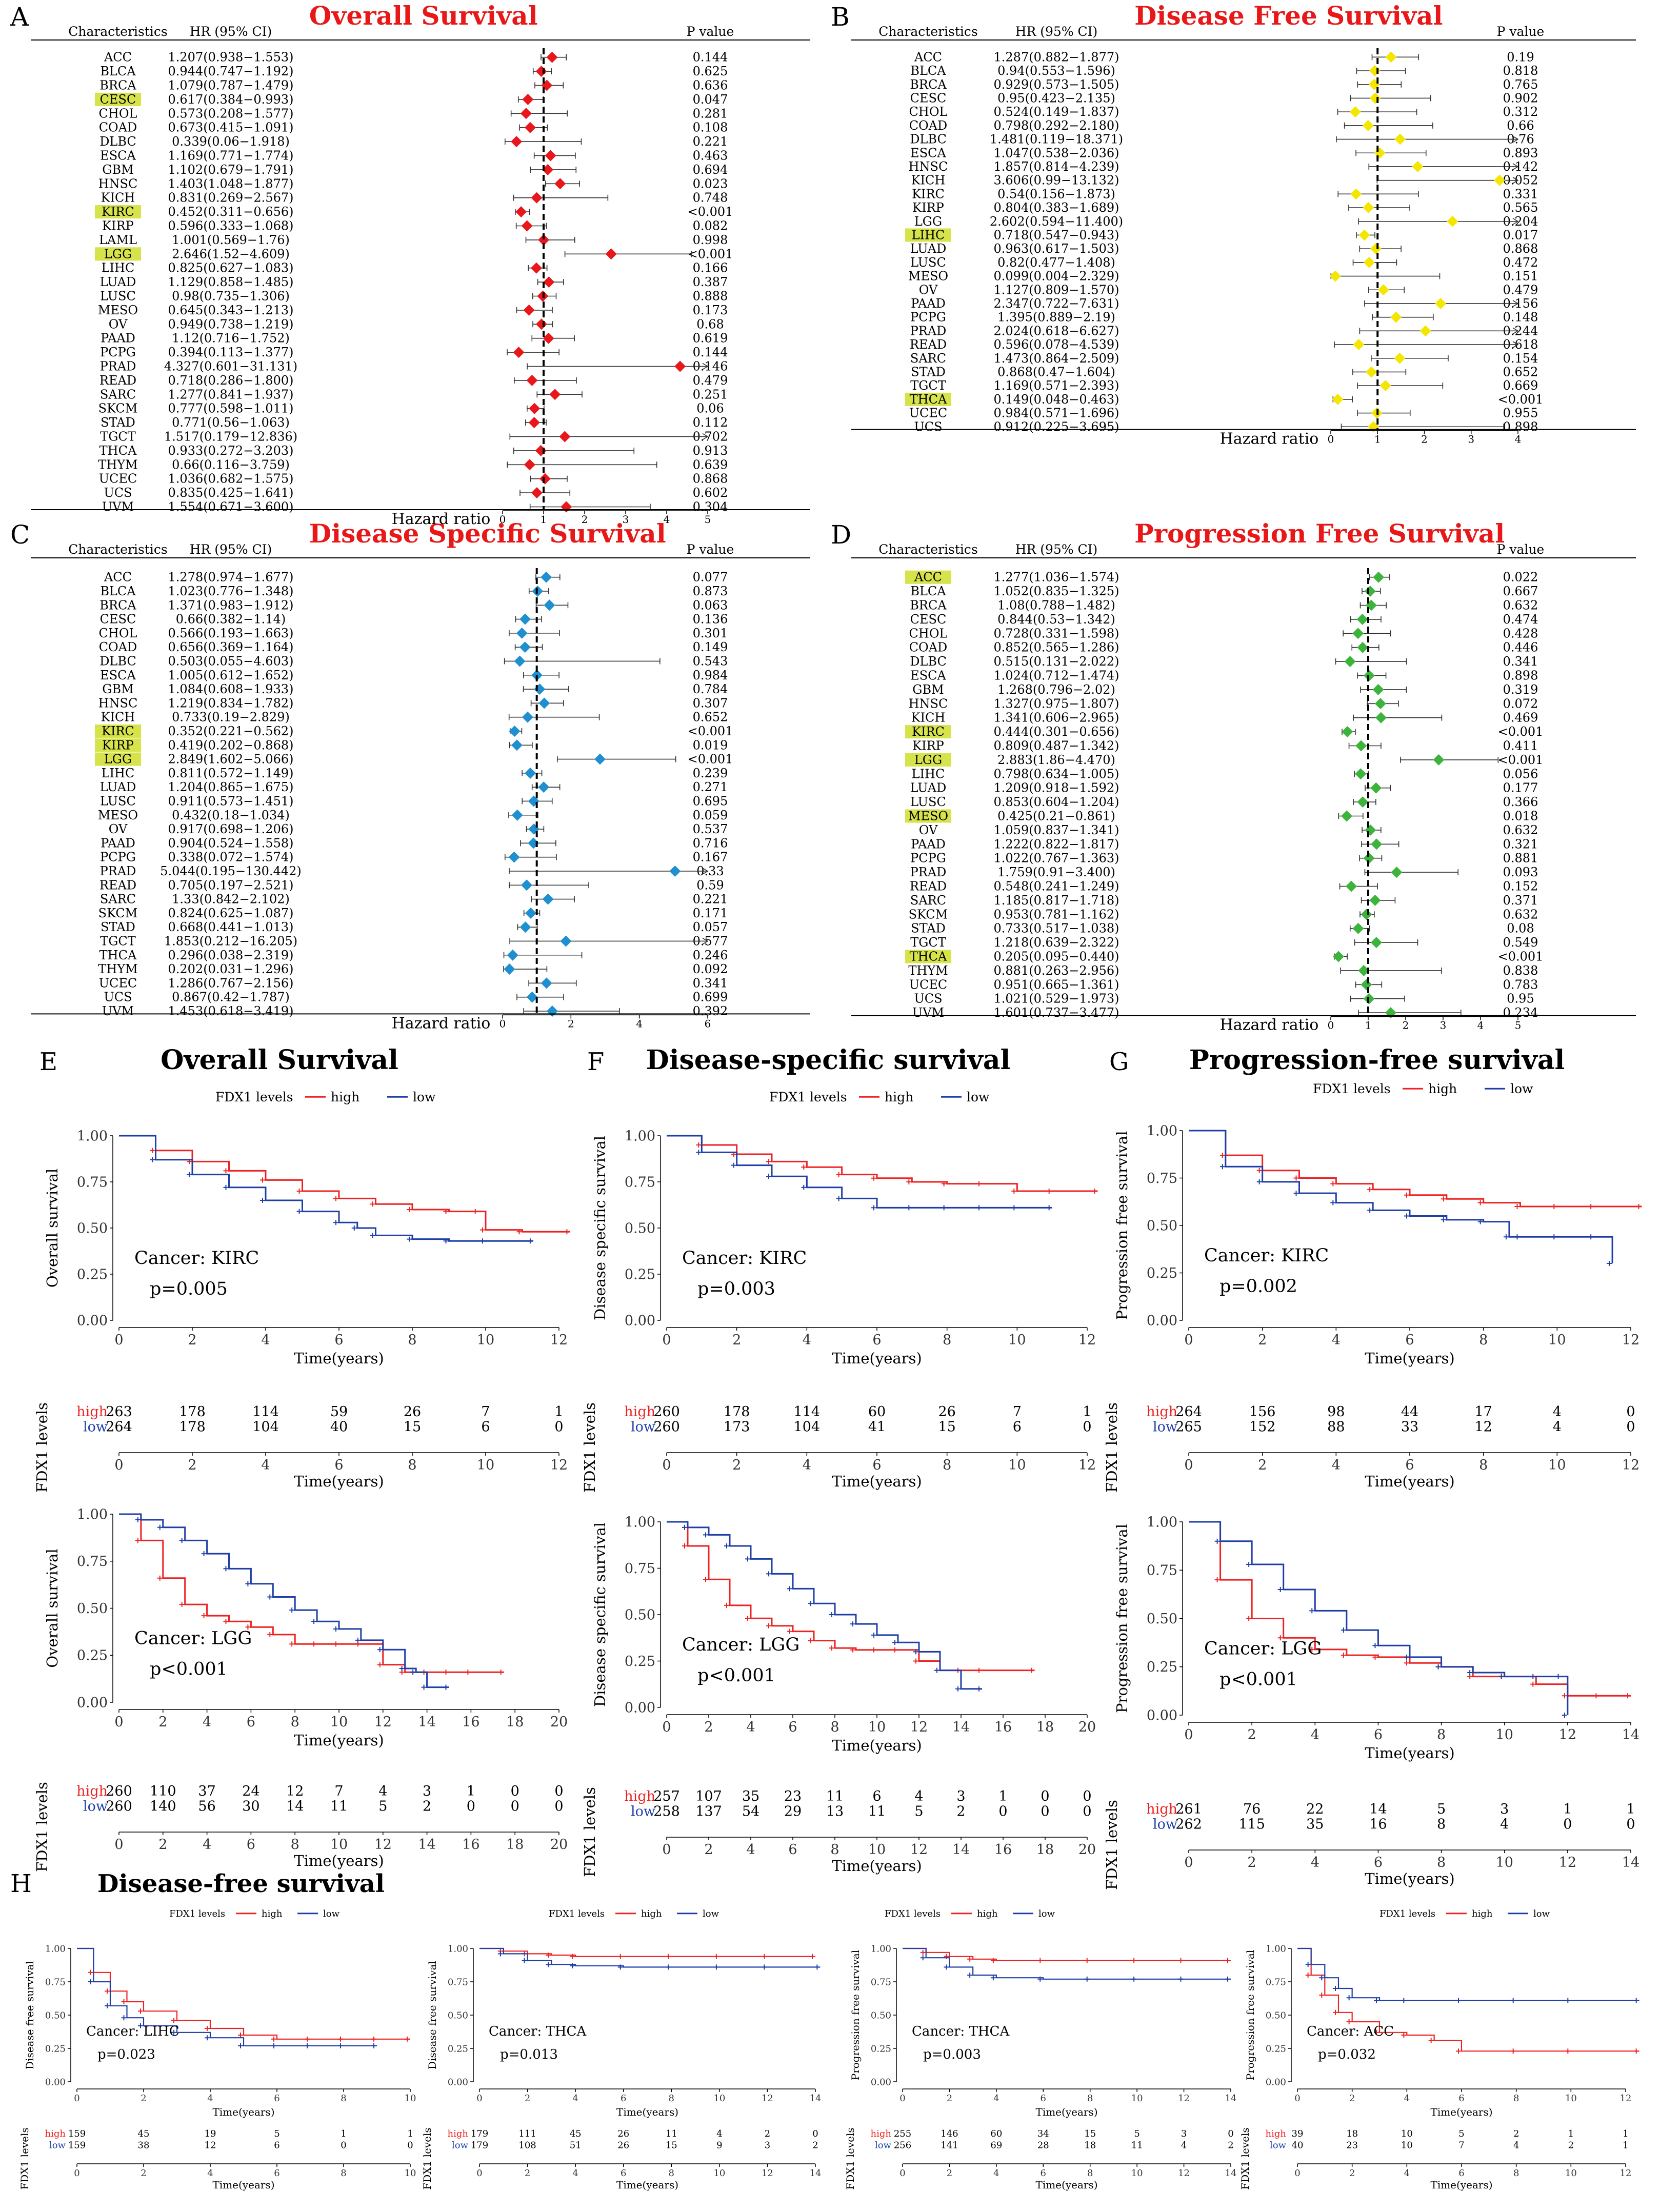 Image resolution: width=1660 pixels, height=2212 pixels. Describe the element at coordinates (1630, 1340) in the screenshot. I see `x-tick-label: 12` at that location.